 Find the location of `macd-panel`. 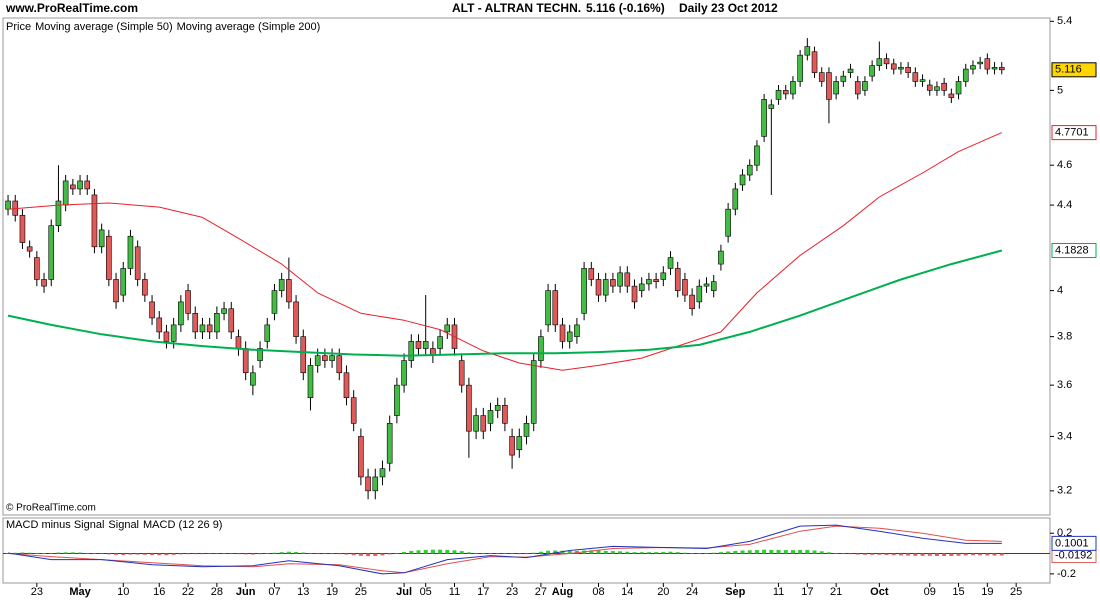

macd-panel is located at coordinates (526, 550).